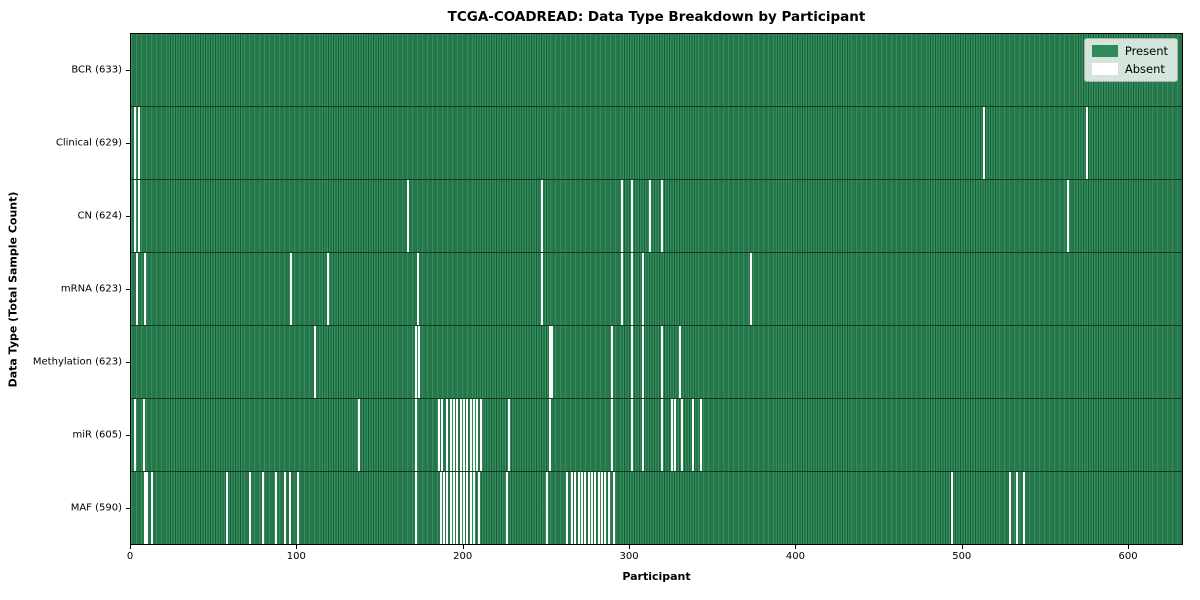  I want to click on heatmap-row-mRNA, so click(656, 289).